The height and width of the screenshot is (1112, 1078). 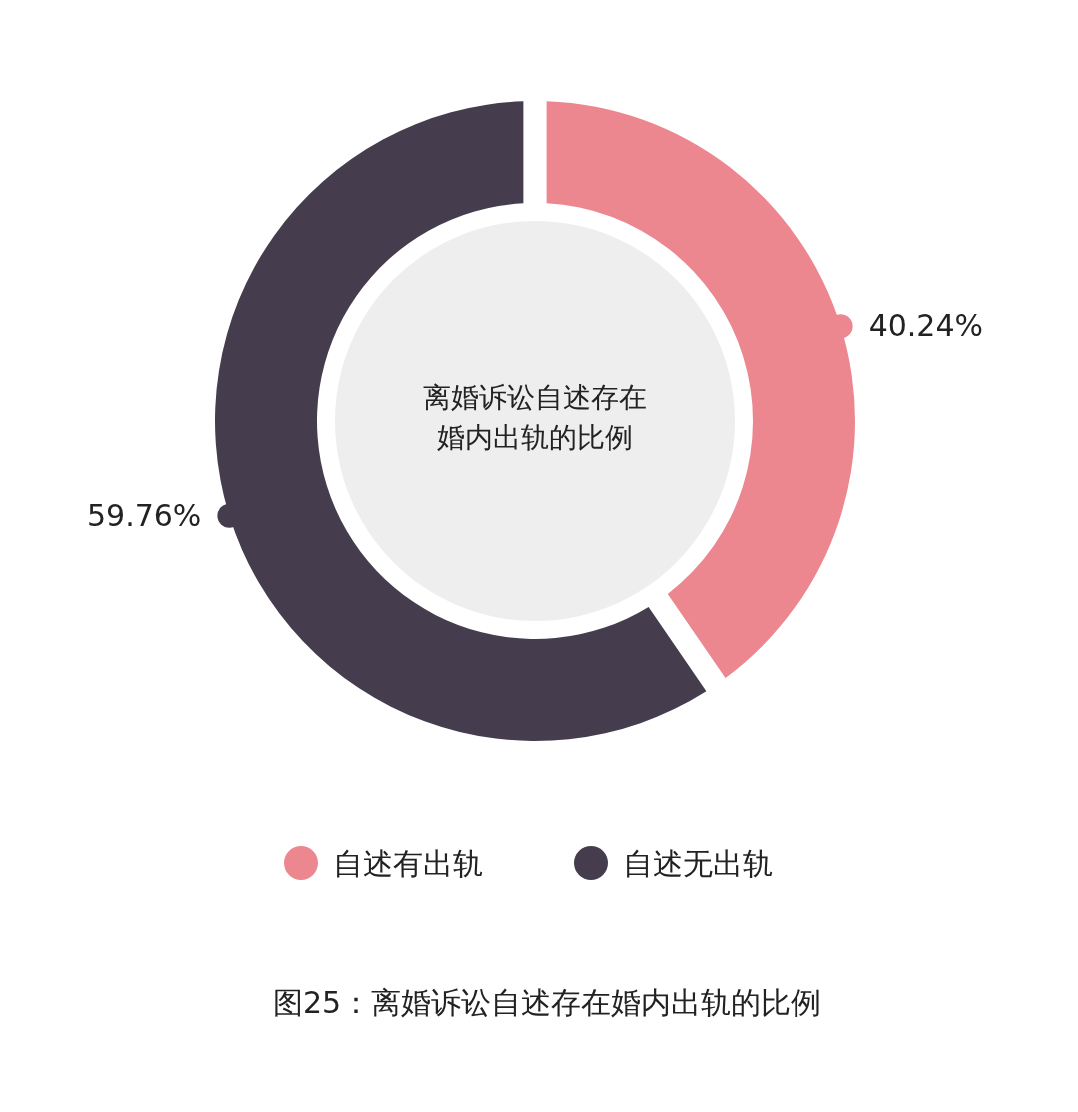 What do you see at coordinates (698, 863) in the screenshot?
I see `legend-label: 自述无出轨` at bounding box center [698, 863].